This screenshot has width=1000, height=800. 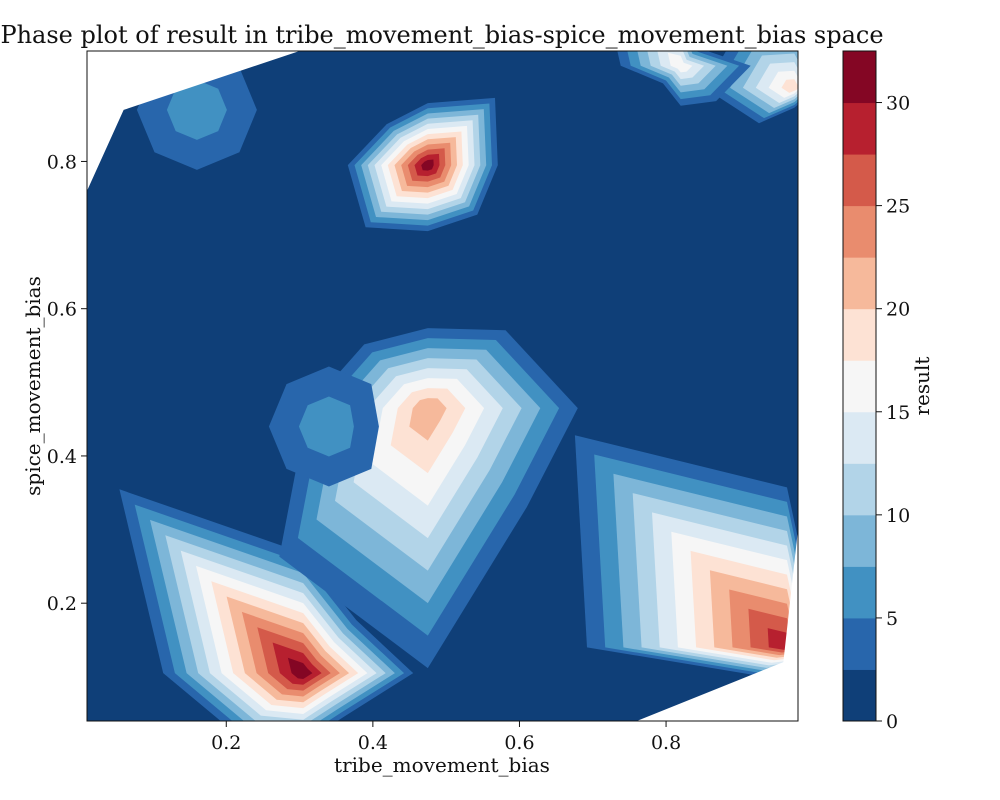 I want to click on masked-region-bottom-right, so click(x=717, y=625).